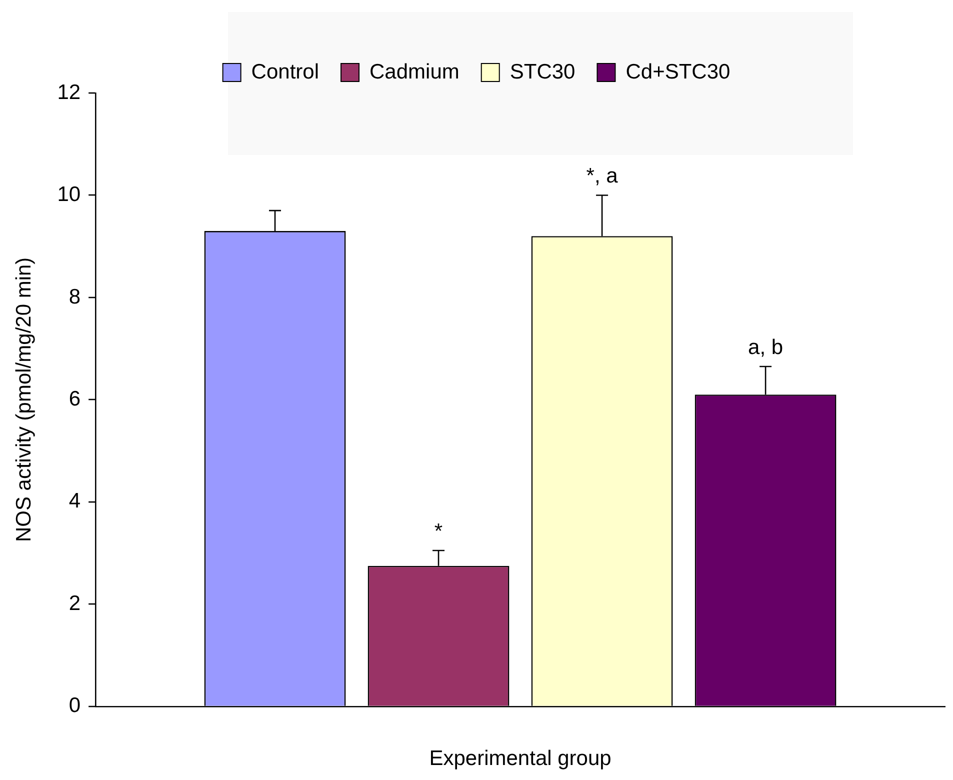  What do you see at coordinates (24, 399) in the screenshot?
I see `y-axis-title: NOS activity (pmol/mg/20 min)` at bounding box center [24, 399].